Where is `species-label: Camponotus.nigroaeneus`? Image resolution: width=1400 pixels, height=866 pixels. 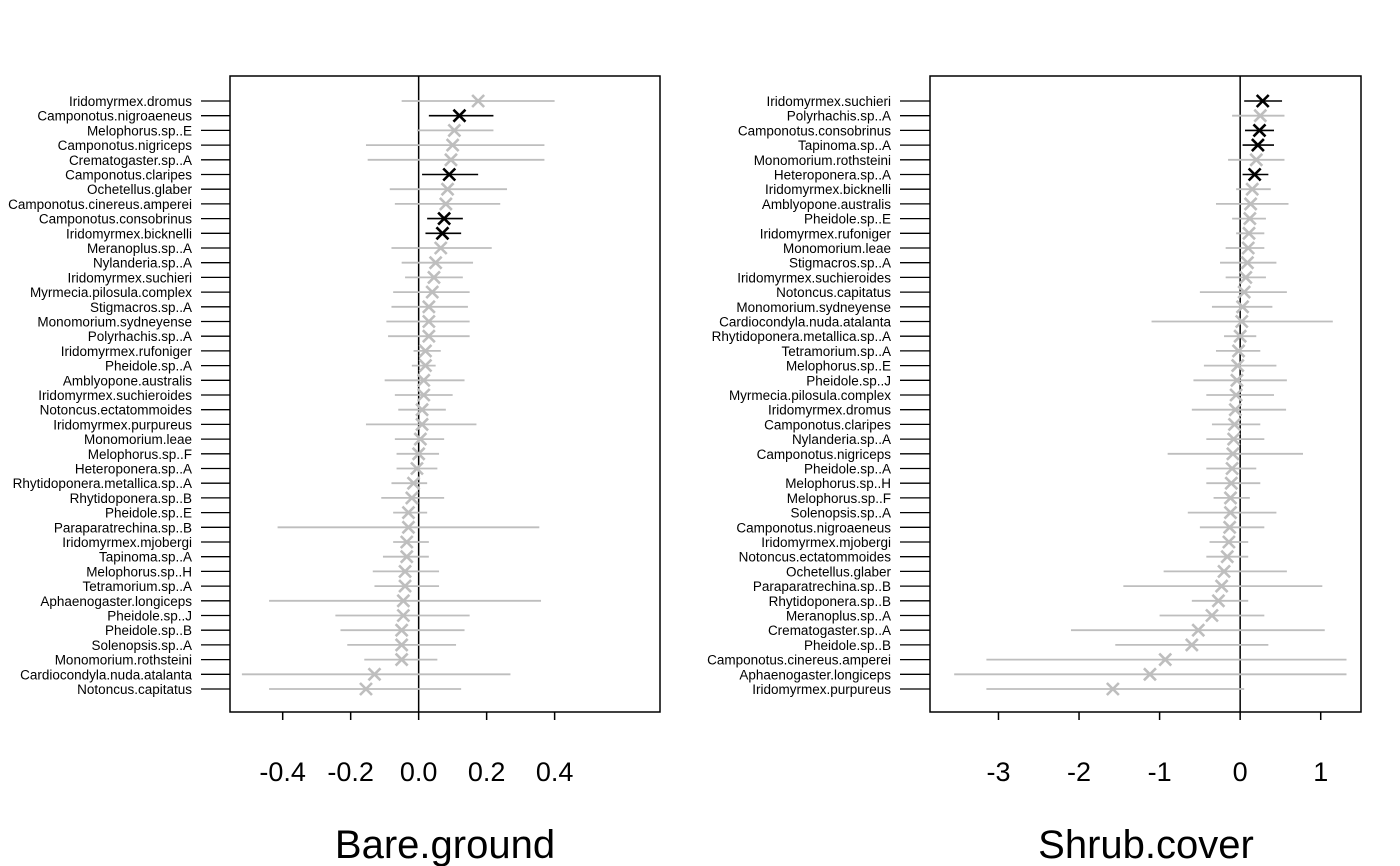
species-label: Camponotus.nigroaeneus is located at coordinates (114, 116).